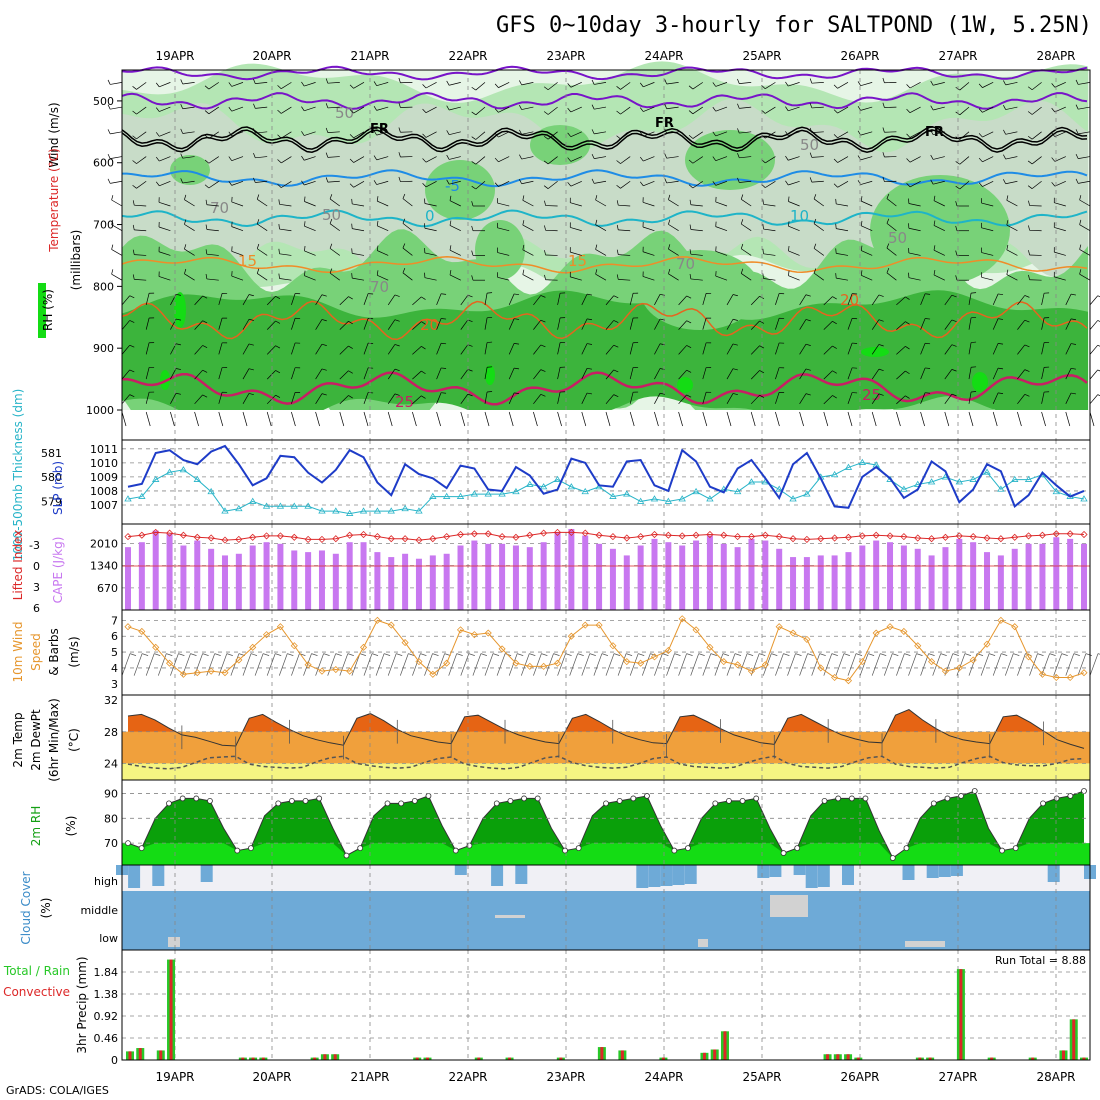  Describe the element at coordinates (111, 700) in the screenshot. I see `temp-tick-label: 32` at that location.